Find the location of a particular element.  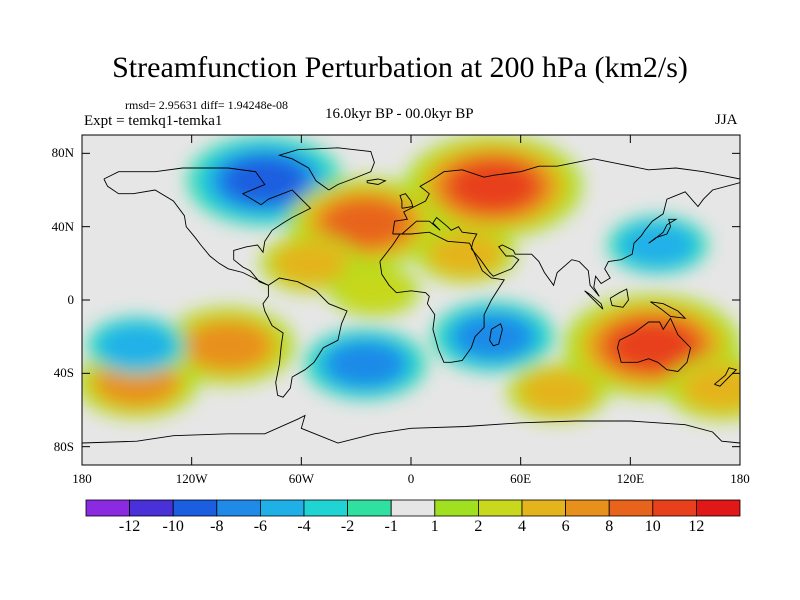

coastline-south-america is located at coordinates (305, 337).